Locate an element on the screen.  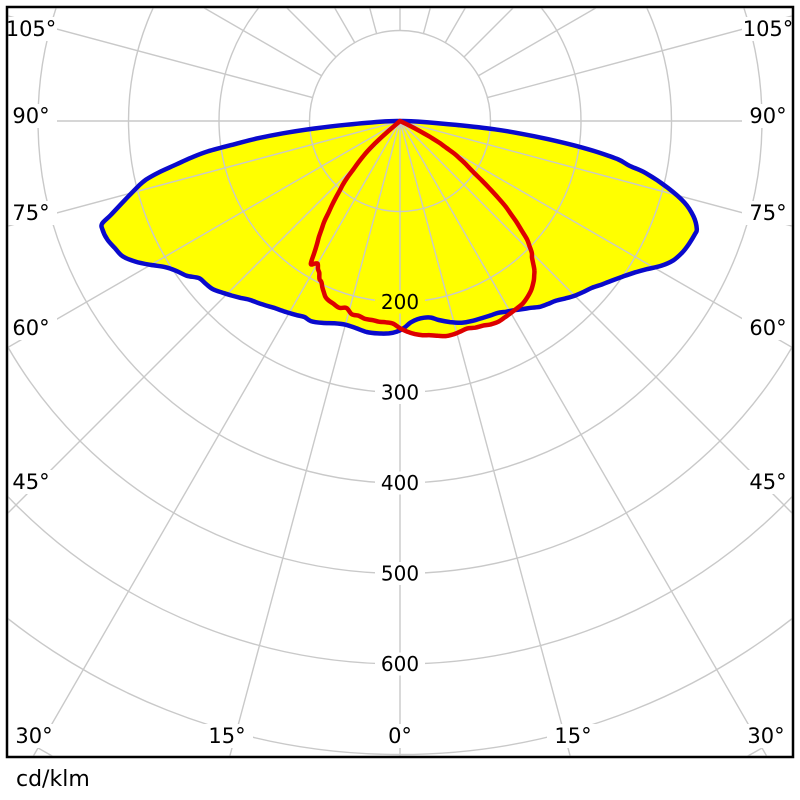
red-curve is located at coordinates (422, 228).